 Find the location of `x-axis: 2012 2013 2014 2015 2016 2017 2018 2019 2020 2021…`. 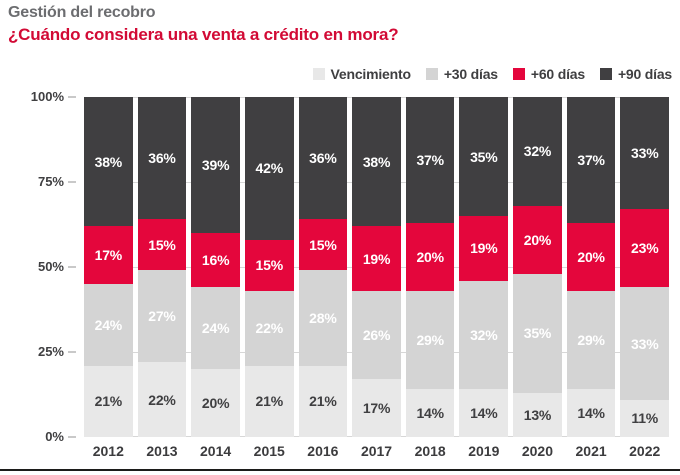

x-axis: 2012 2013 2014 2015 2016 2017 2018 2019 2020 2021… is located at coordinates (376, 451).